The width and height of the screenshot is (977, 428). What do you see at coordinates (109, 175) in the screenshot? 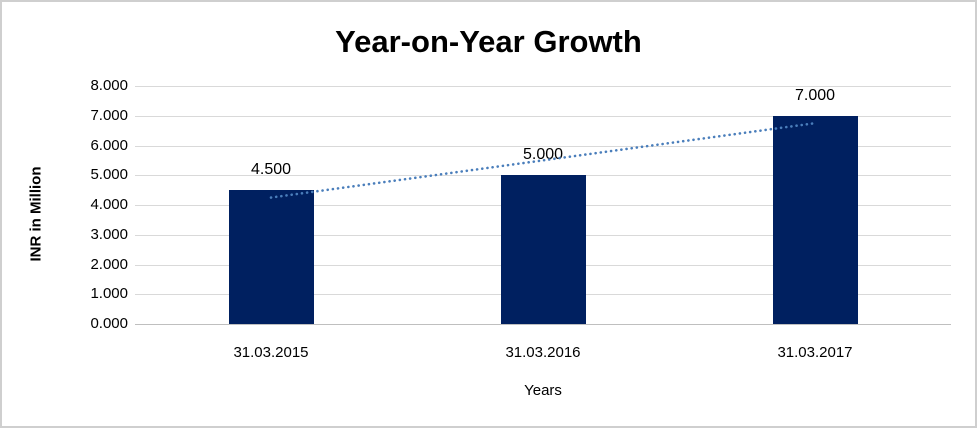
I see `y-axis-tick-label: 5.000` at bounding box center [109, 175].